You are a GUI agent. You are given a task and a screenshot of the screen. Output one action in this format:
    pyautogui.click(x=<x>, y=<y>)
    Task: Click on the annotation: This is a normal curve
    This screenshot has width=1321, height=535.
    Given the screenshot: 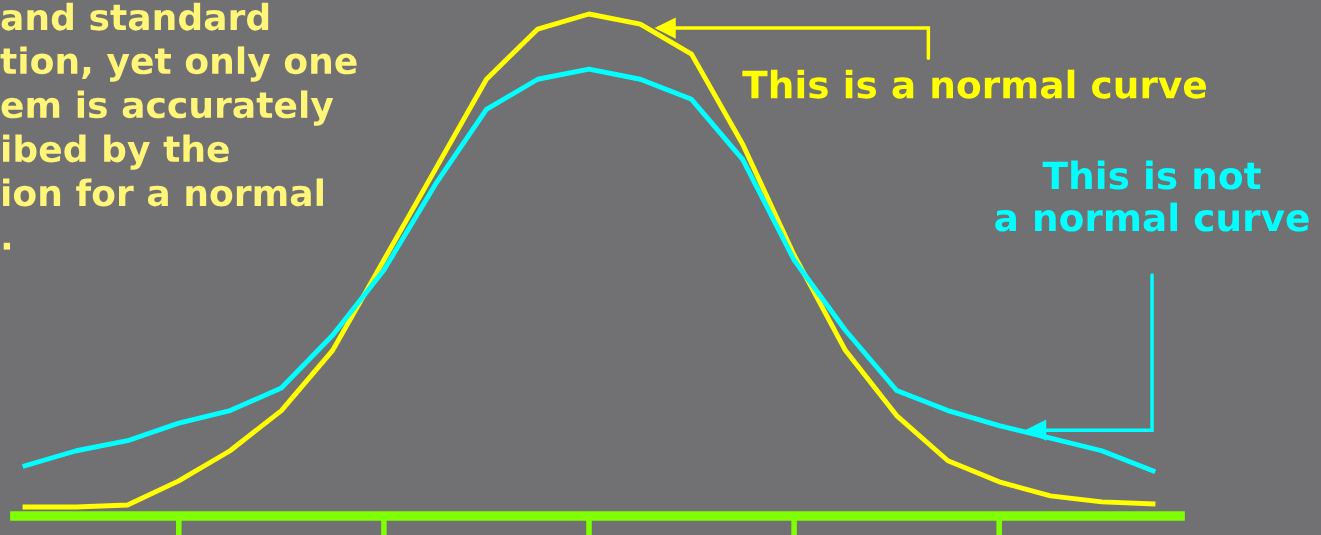 What is the action you would take?
    pyautogui.click(x=974, y=84)
    